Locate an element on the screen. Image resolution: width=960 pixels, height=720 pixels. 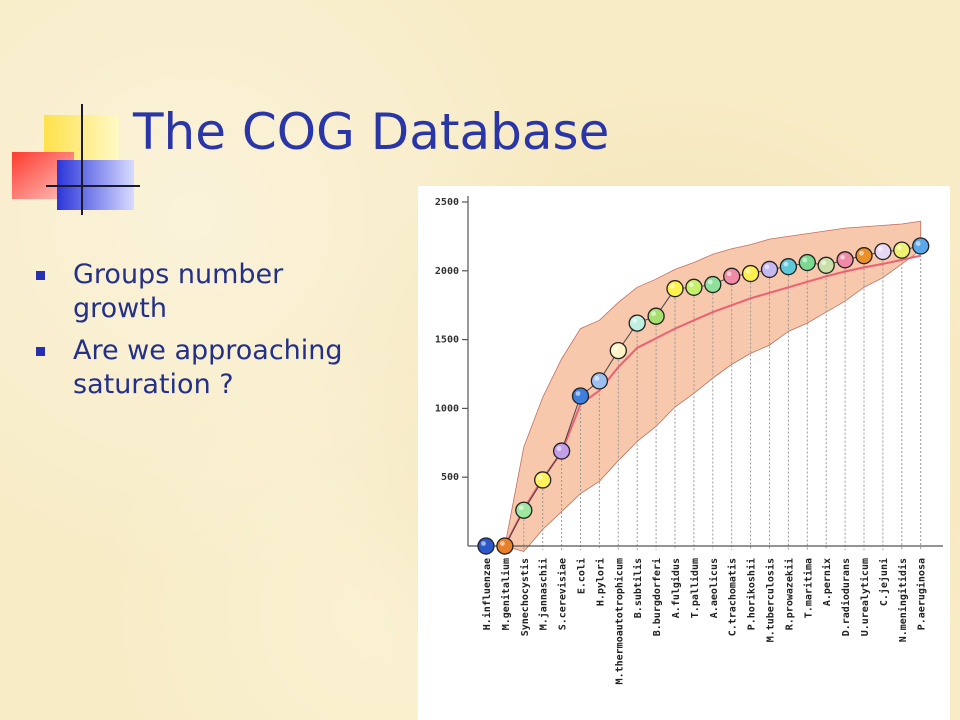
bullet-text: Are we approaching saturation ? is located at coordinates (208, 367).